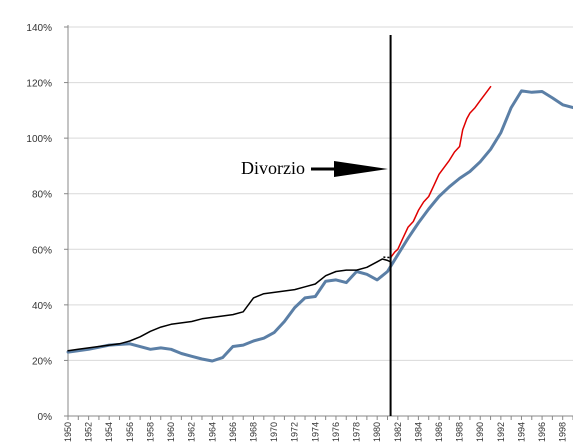 The height and width of the screenshot is (444, 573). Describe the element at coordinates (171, 432) in the screenshot. I see `x-tick-label: 1960` at that location.